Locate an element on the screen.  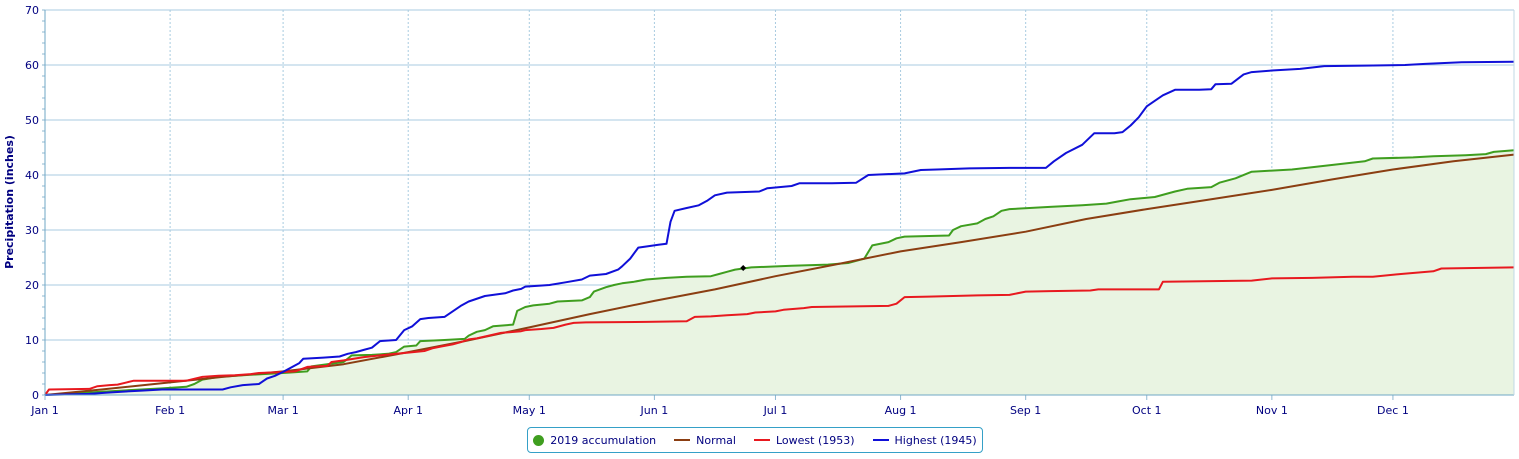
x-tick-label: Jul 1 is located at coordinates (775, 410).